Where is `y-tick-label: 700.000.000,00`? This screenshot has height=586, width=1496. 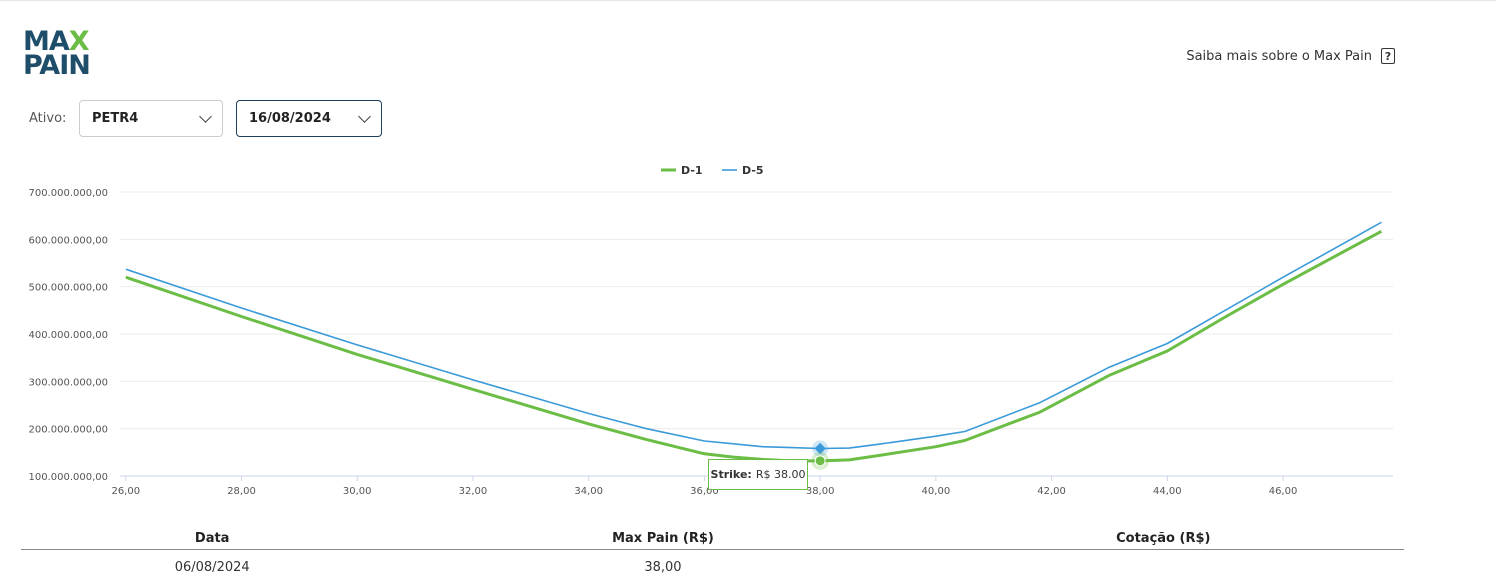
y-tick-label: 700.000.000,00 is located at coordinates (68, 193).